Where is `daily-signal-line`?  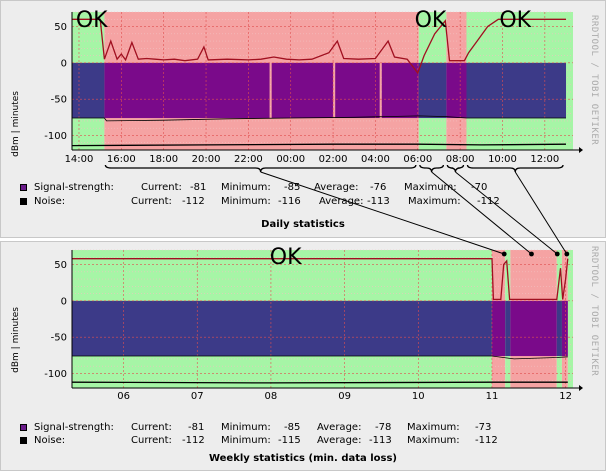 daily-signal-line is located at coordinates (319, 118).